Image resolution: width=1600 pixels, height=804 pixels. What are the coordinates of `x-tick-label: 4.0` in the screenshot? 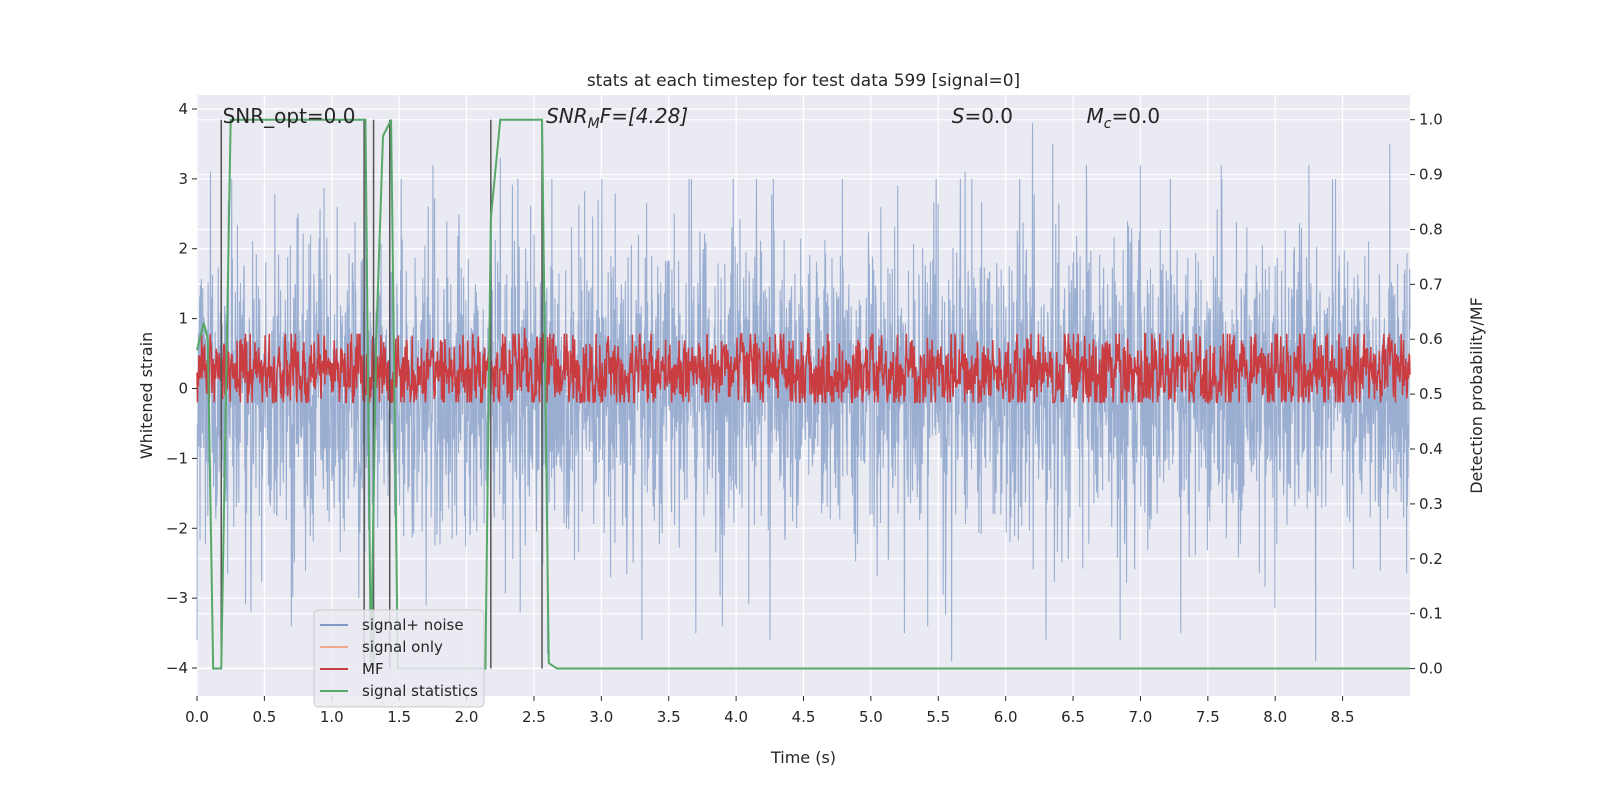 It's located at (736, 717).